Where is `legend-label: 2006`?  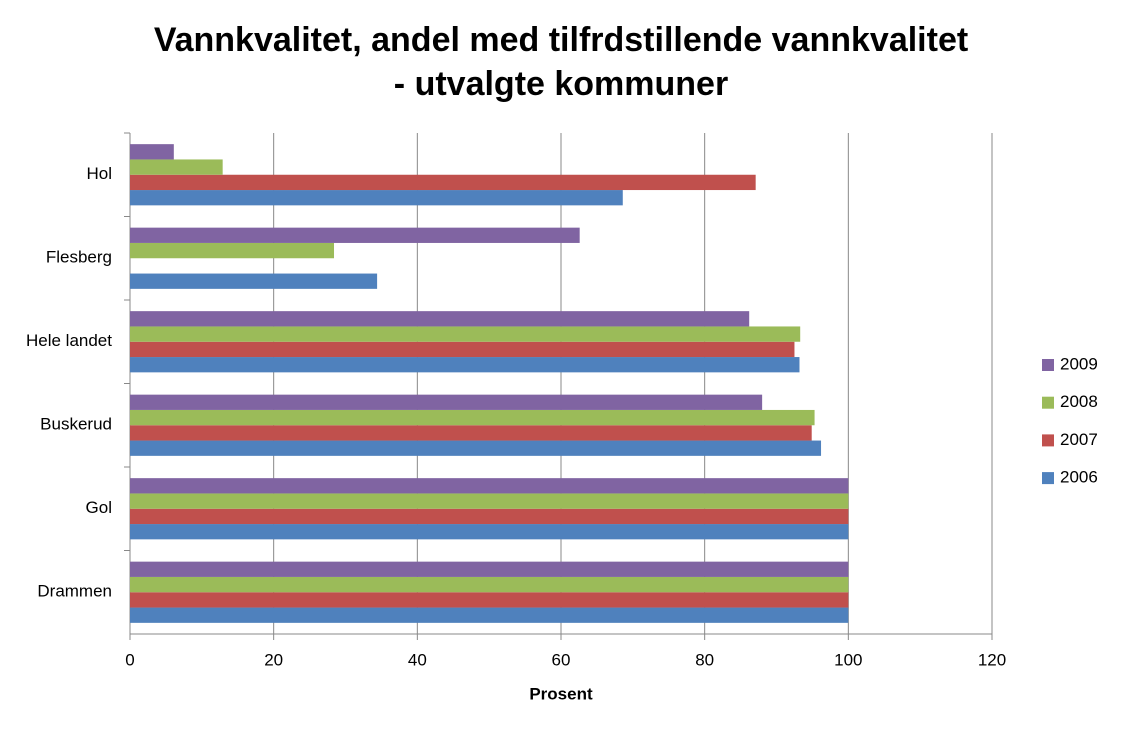 legend-label: 2006 is located at coordinates (1079, 477).